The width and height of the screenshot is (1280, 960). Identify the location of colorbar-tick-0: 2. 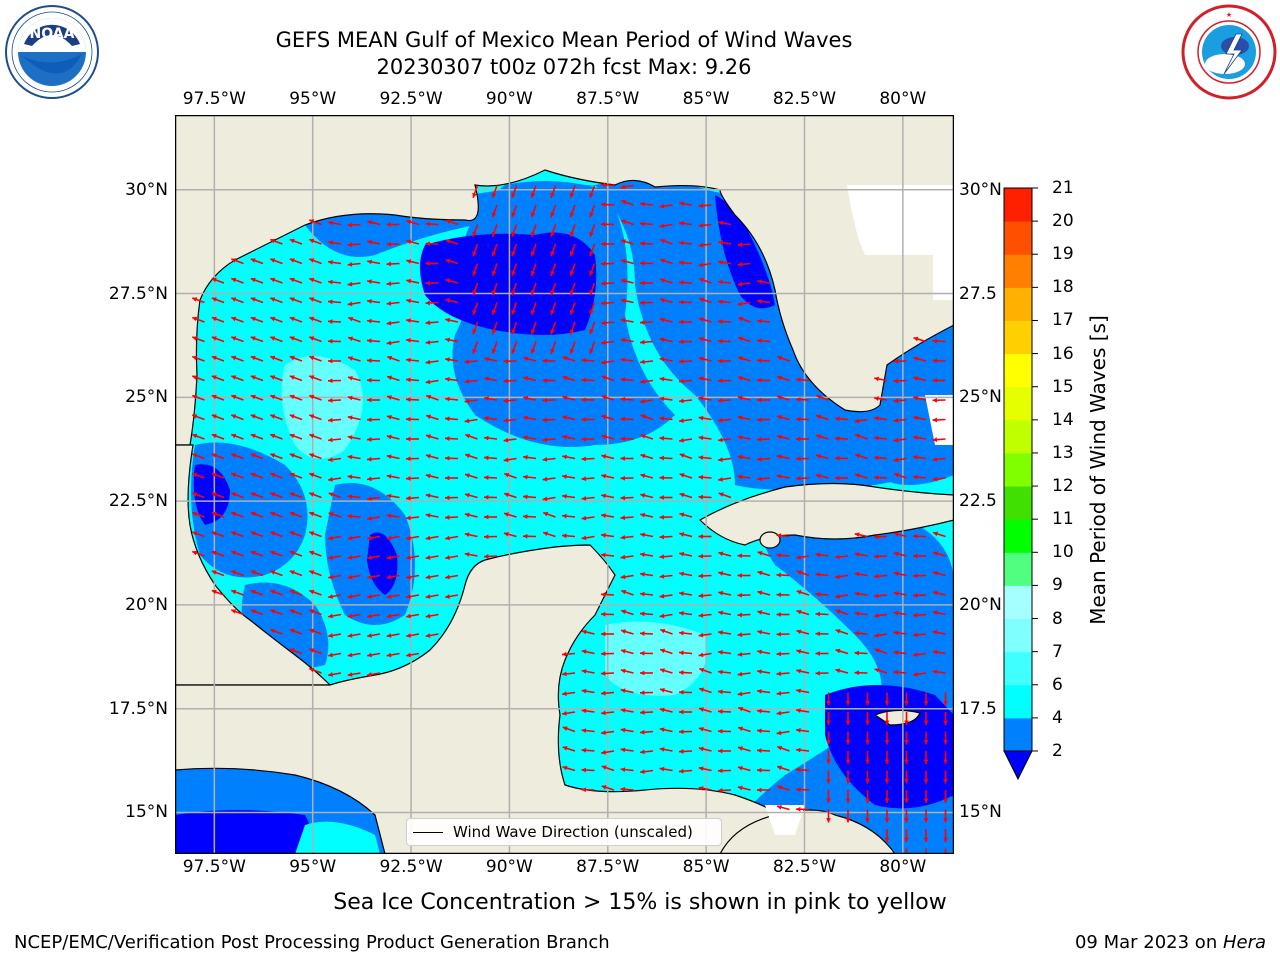
(1057, 751).